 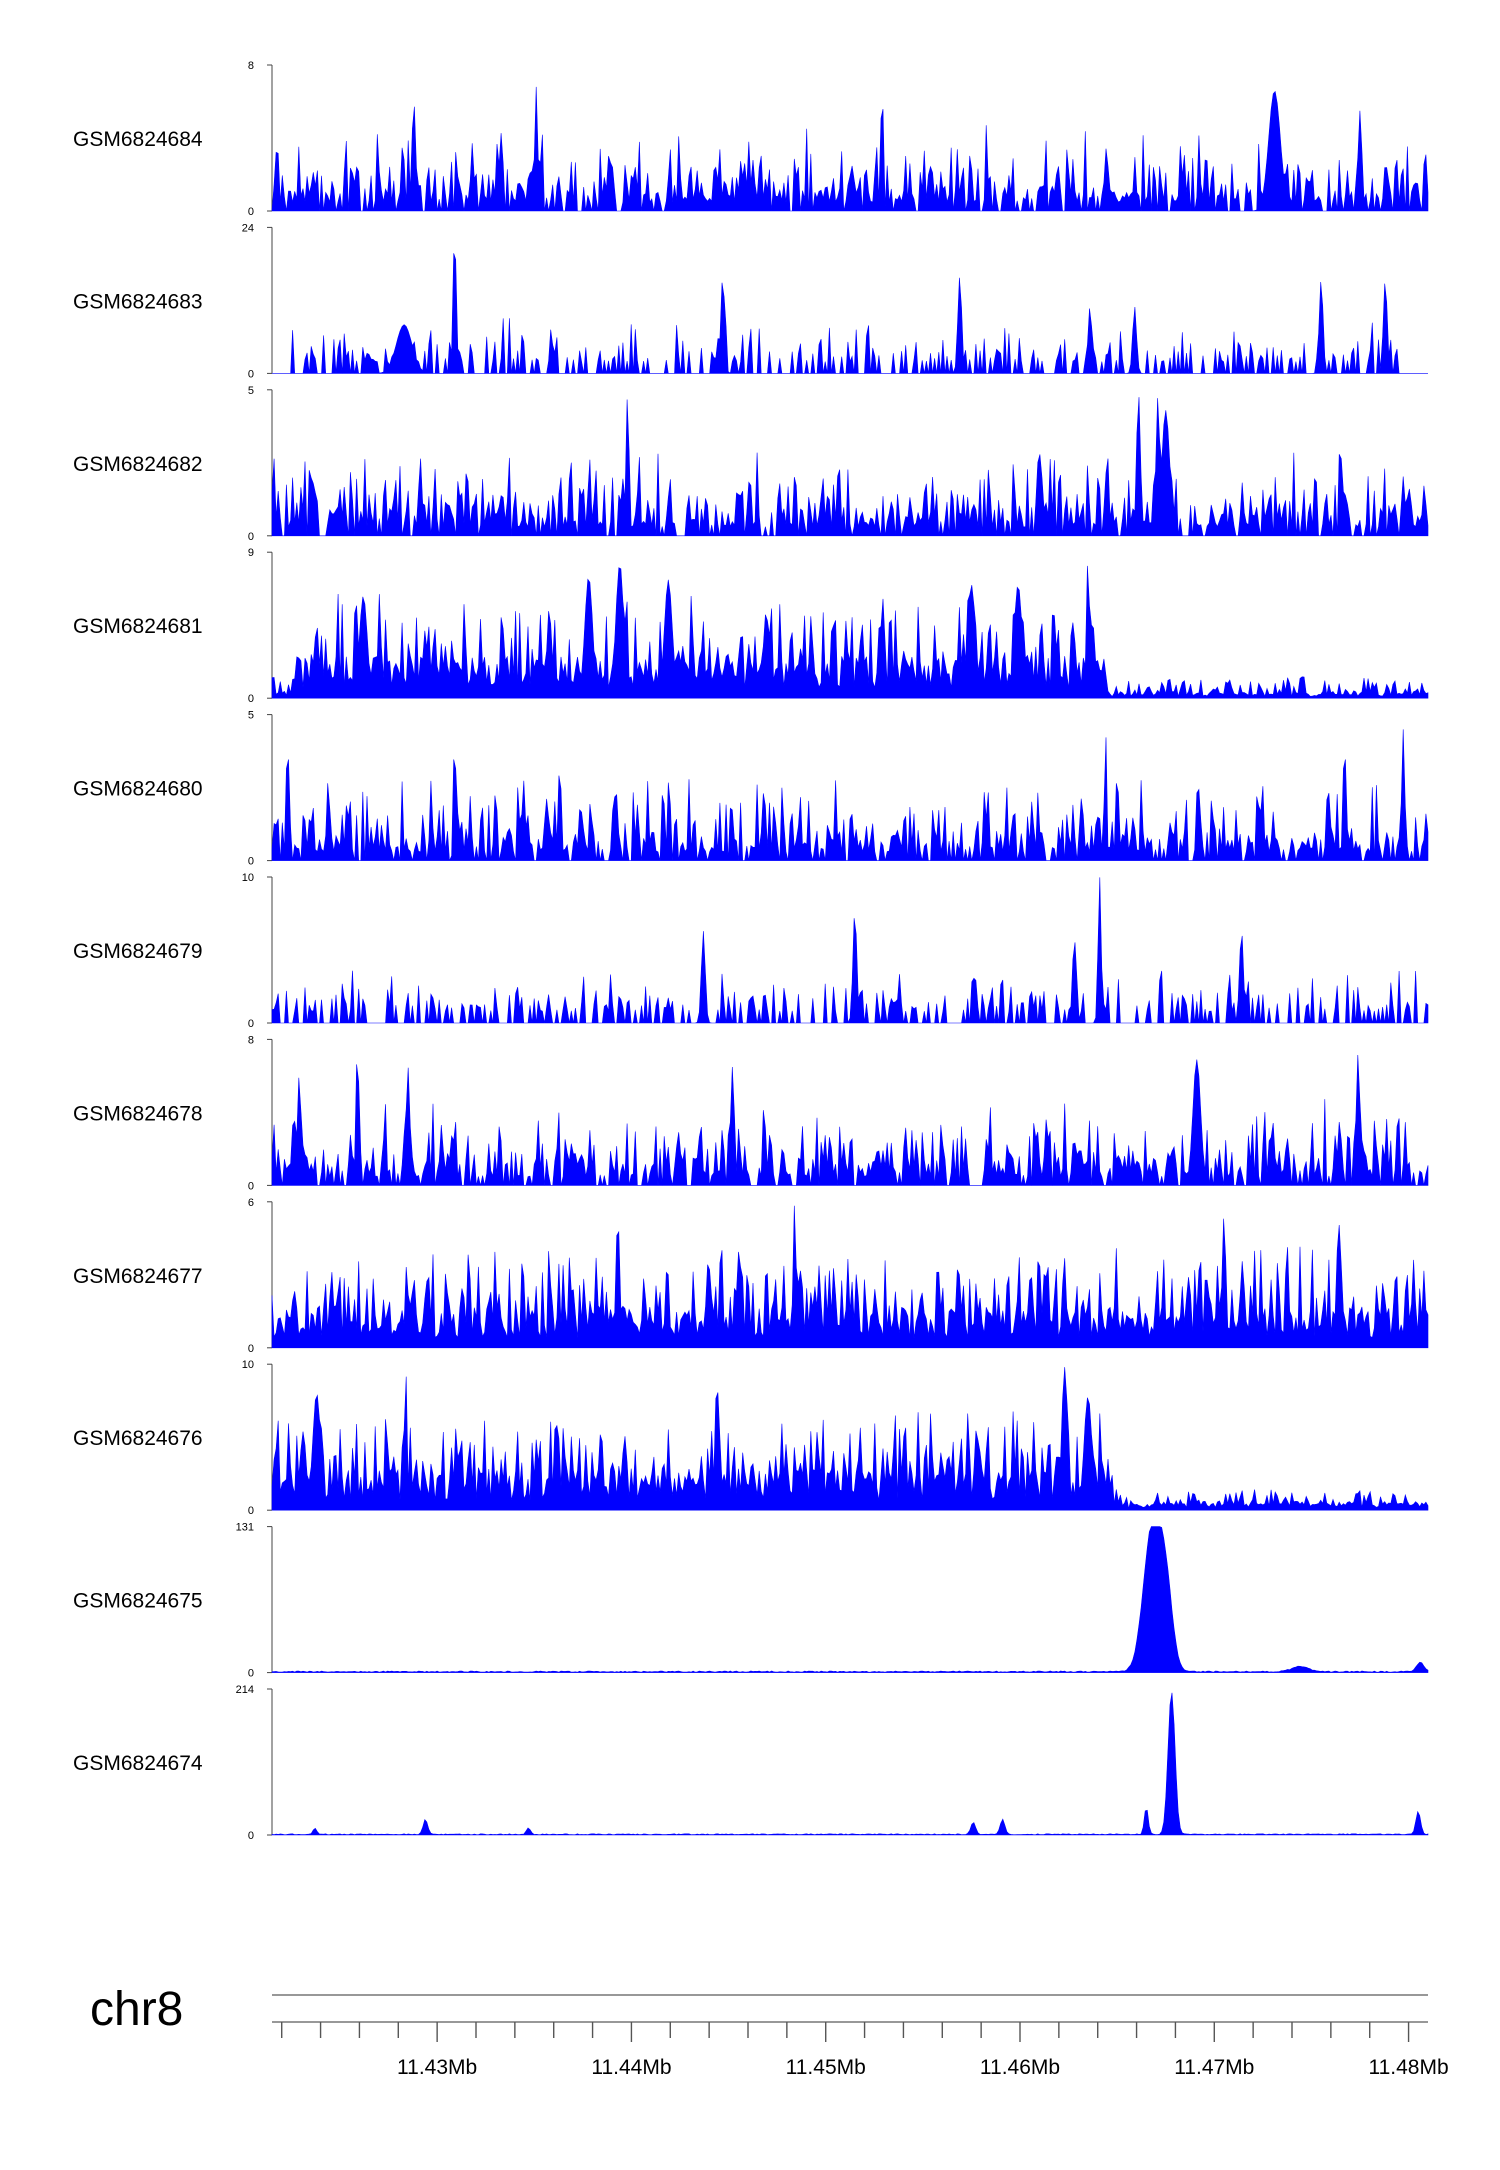 What do you see at coordinates (138, 789) in the screenshot?
I see `track-name: GSM6824680` at bounding box center [138, 789].